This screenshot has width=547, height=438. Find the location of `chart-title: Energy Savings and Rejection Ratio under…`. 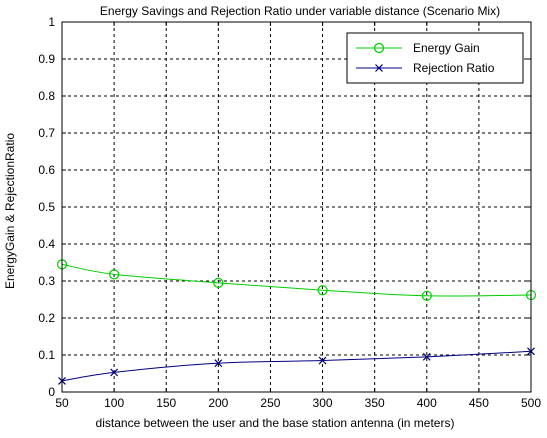

chart-title: Energy Savings and Rejection Ratio under… is located at coordinates (300, 11).